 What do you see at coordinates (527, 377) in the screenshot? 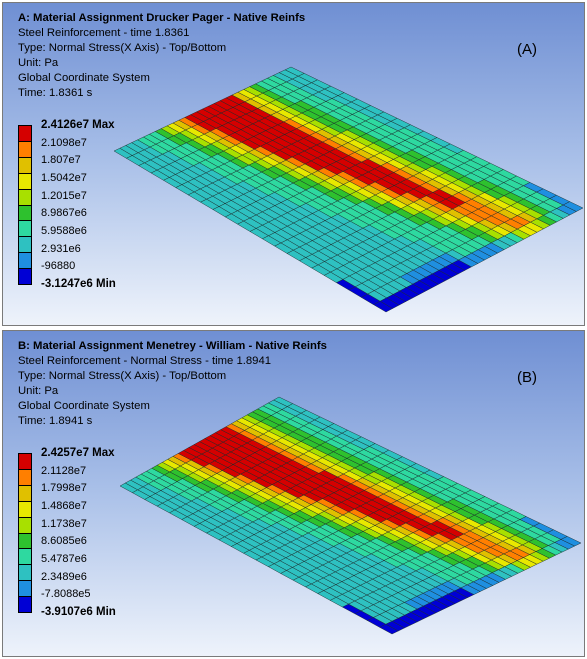
I see `panel-label: (B)` at bounding box center [527, 377].